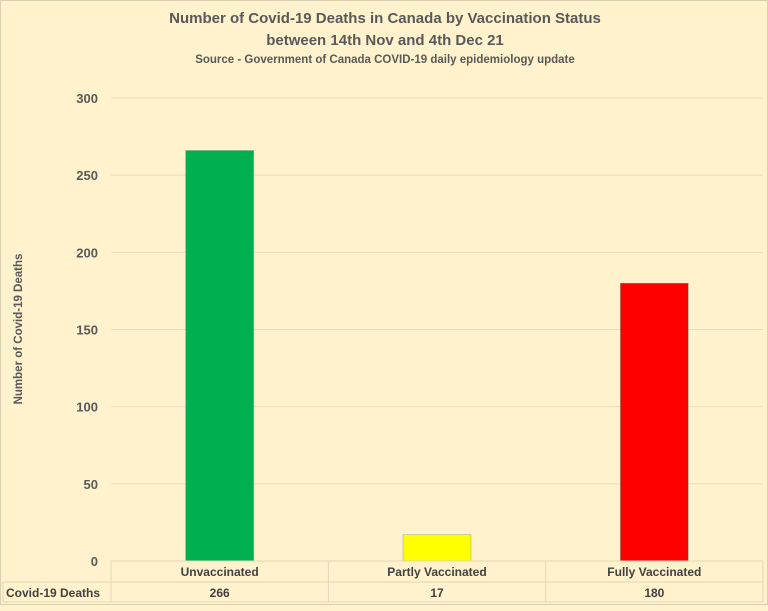 The width and height of the screenshot is (768, 611). Describe the element at coordinates (94, 561) in the screenshot. I see `y-tick-label: 0` at that location.